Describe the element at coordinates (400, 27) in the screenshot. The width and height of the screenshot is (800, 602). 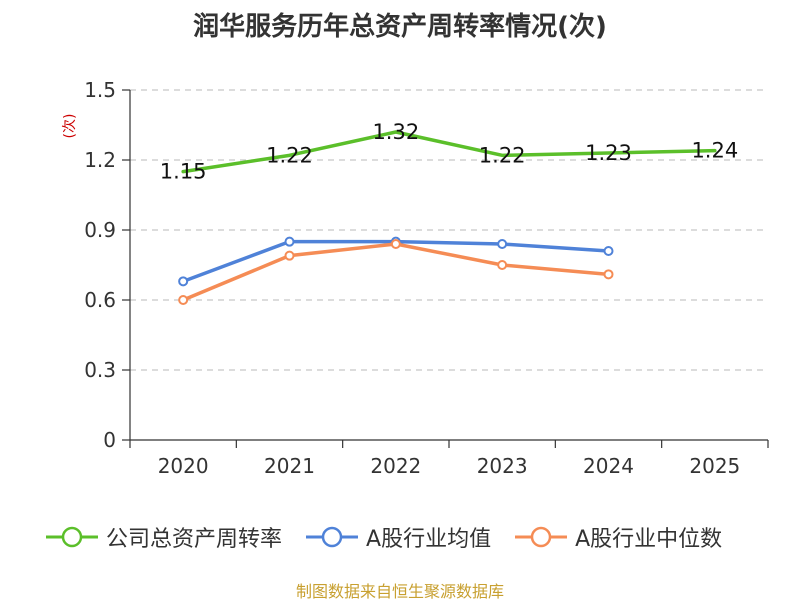
I see `chart-title: 润华服务历年总资产周转率情况(次)` at that location.